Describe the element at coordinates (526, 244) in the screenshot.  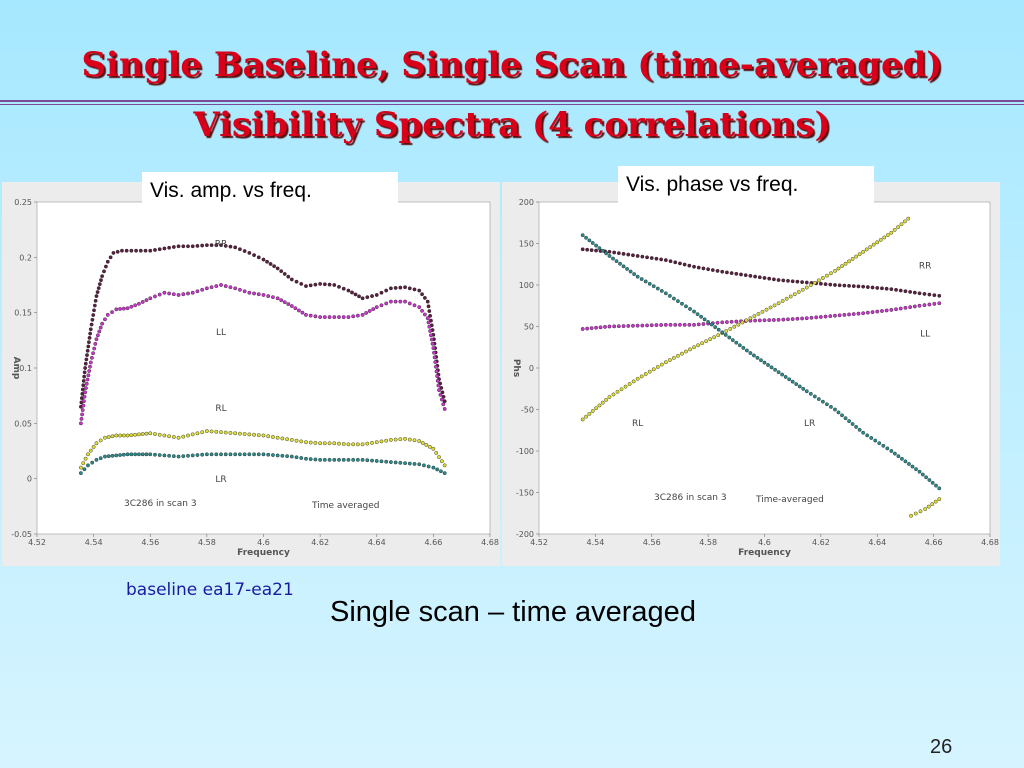
I see `y-tick-label: 150` at that location.